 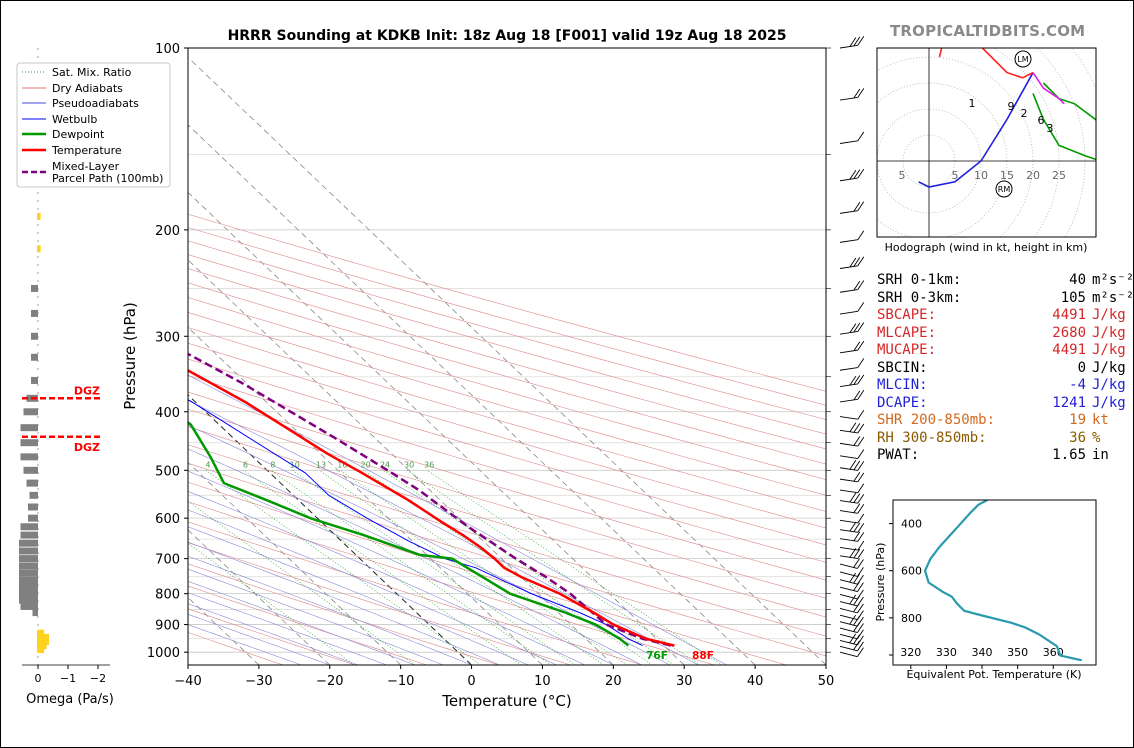 What do you see at coordinates (1069, 332) in the screenshot?
I see `stat-value: 2680` at bounding box center [1069, 332].